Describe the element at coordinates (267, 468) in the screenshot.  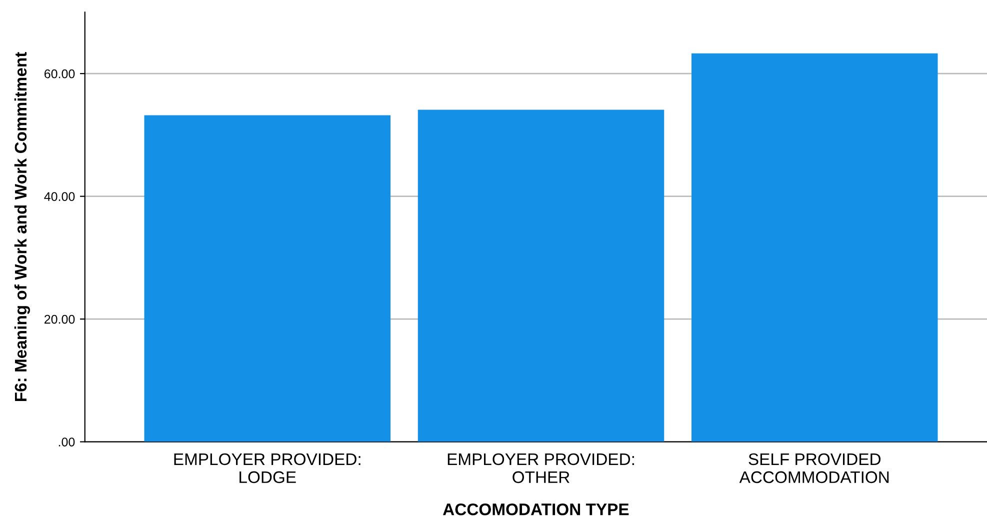
I see `x-tick-label: EMPLOYER PROVIDED: LODGE` at that location.